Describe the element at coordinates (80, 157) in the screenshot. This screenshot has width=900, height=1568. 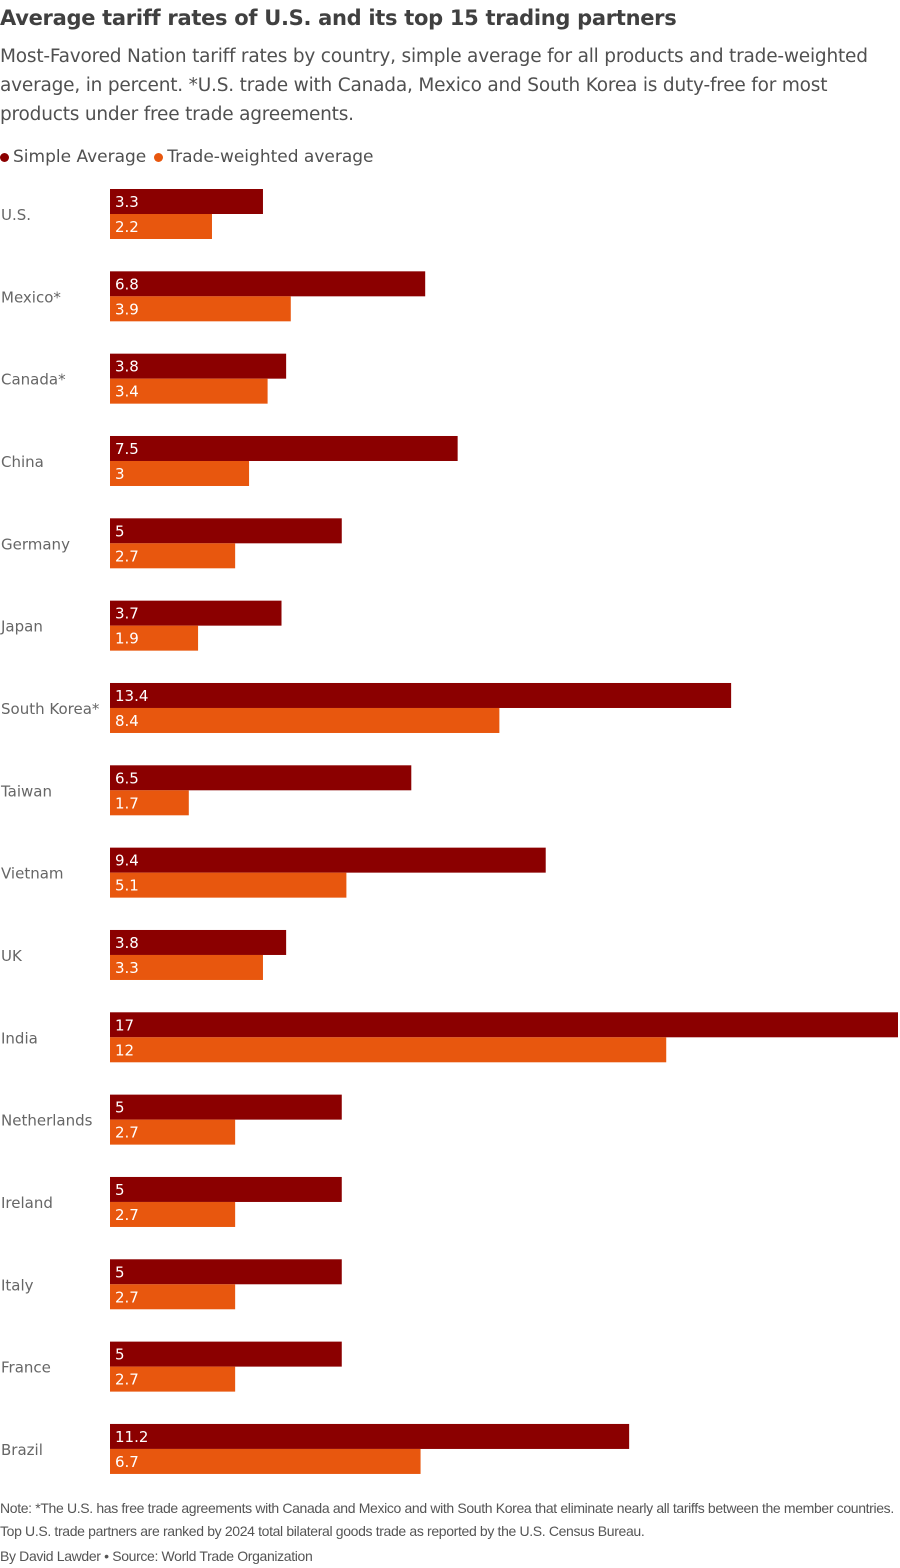
I see `legend-label: Simple Average` at that location.